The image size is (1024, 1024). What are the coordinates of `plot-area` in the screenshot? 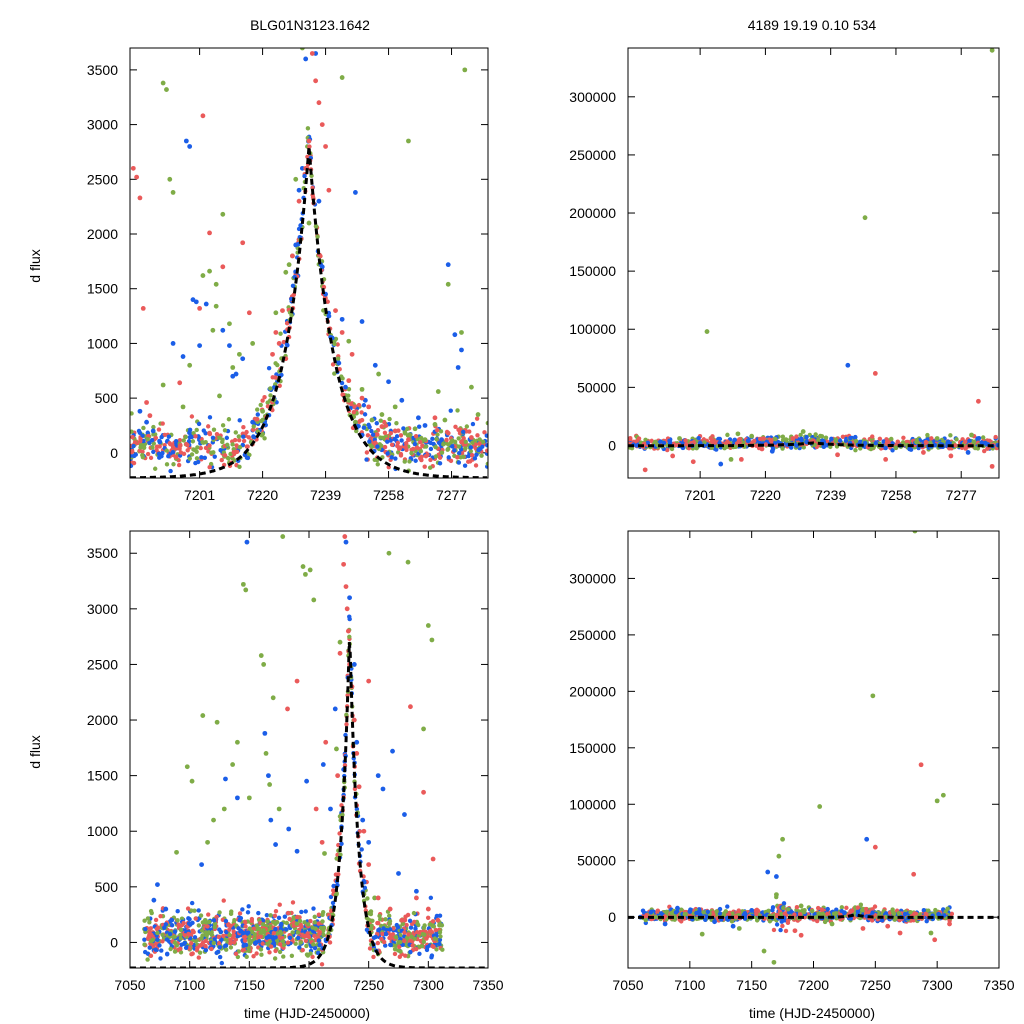 It's located at (309, 263).